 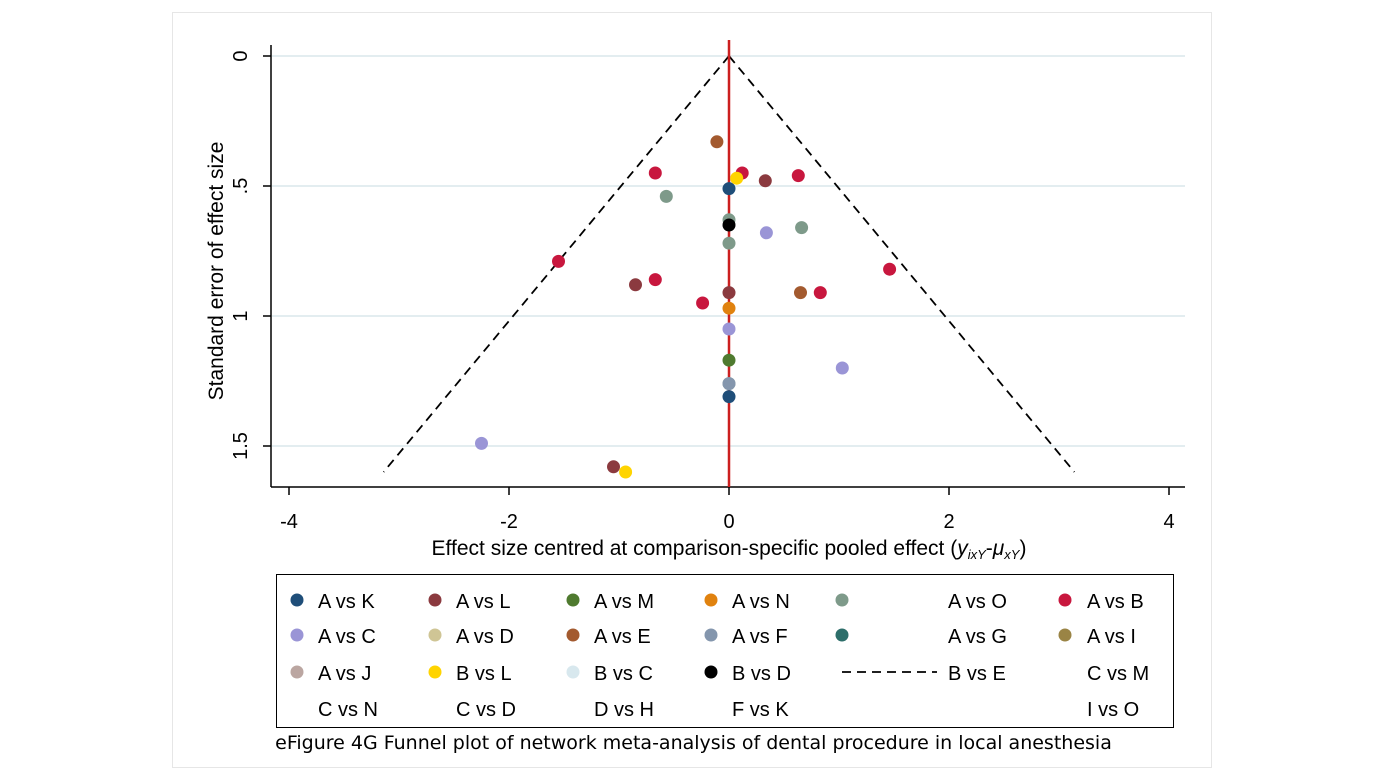 What do you see at coordinates (728, 522) in the screenshot?
I see `x-tick-label: 0` at bounding box center [728, 522].